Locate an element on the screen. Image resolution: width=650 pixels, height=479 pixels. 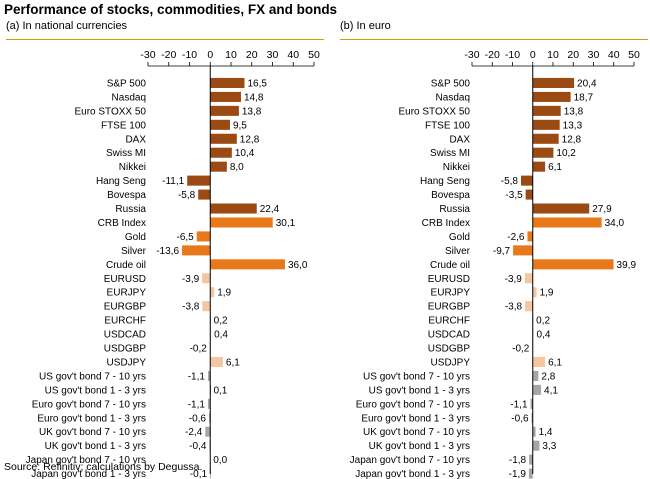
data-label: 9,5 is located at coordinates (240, 125).